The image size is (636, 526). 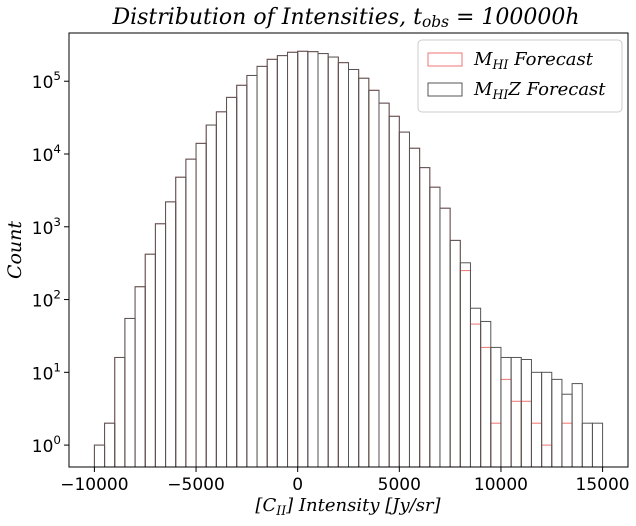 I want to click on y-tick-label: 10¹, so click(x=46, y=372).